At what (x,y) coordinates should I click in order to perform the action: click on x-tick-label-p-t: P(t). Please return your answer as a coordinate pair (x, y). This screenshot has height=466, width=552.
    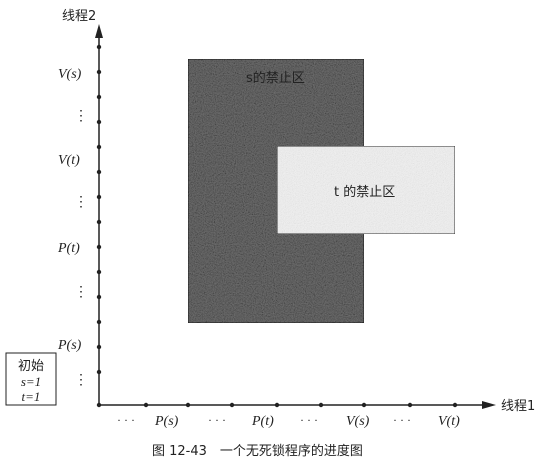
    Looking at the image, I should click on (262, 421).